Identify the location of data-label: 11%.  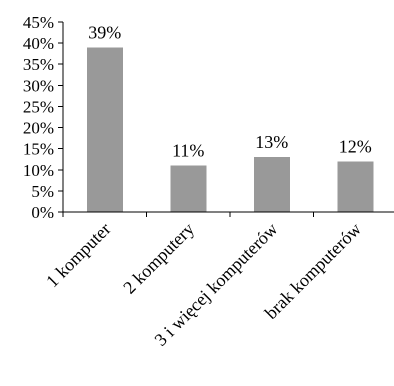
(188, 151).